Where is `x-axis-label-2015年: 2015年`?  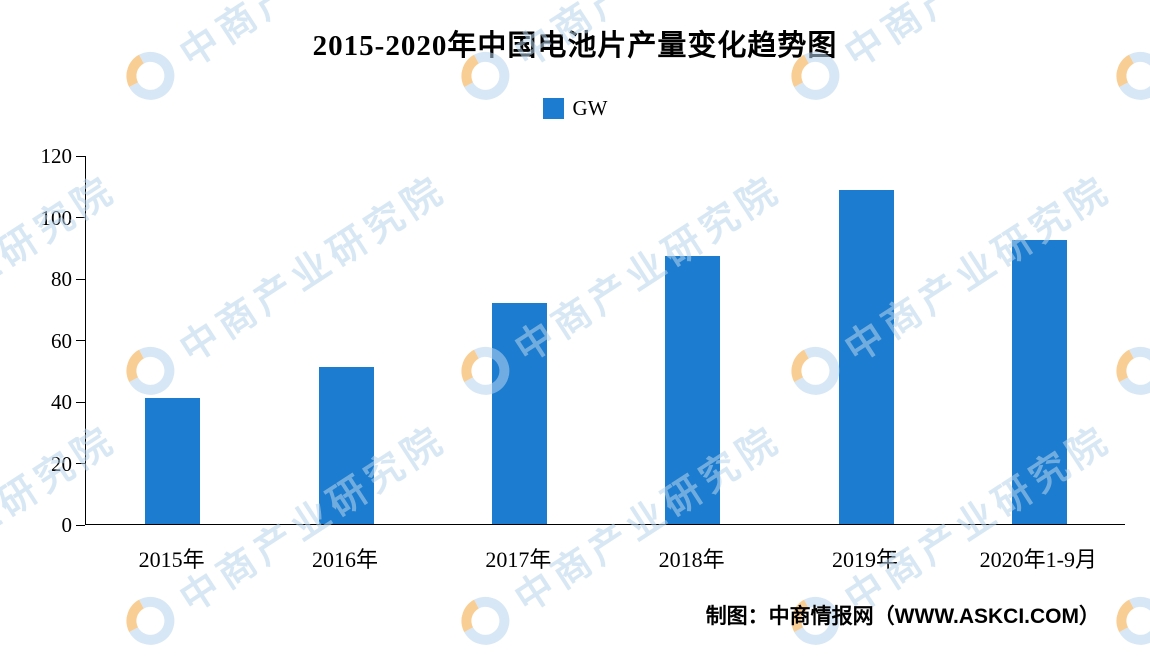 x-axis-label-2015年: 2015年 is located at coordinates (171, 559).